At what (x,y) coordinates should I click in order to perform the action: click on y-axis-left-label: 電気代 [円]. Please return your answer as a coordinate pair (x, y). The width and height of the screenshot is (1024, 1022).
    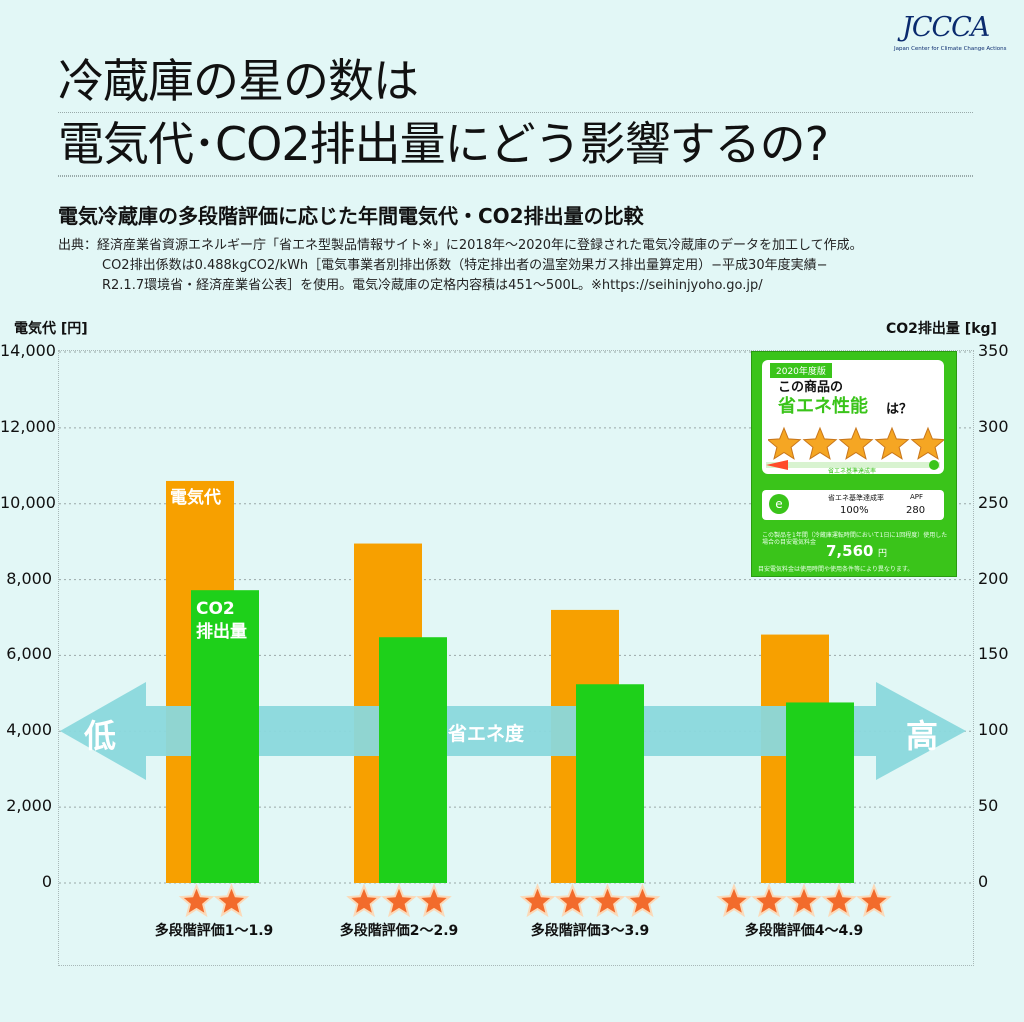
    Looking at the image, I should click on (51, 329).